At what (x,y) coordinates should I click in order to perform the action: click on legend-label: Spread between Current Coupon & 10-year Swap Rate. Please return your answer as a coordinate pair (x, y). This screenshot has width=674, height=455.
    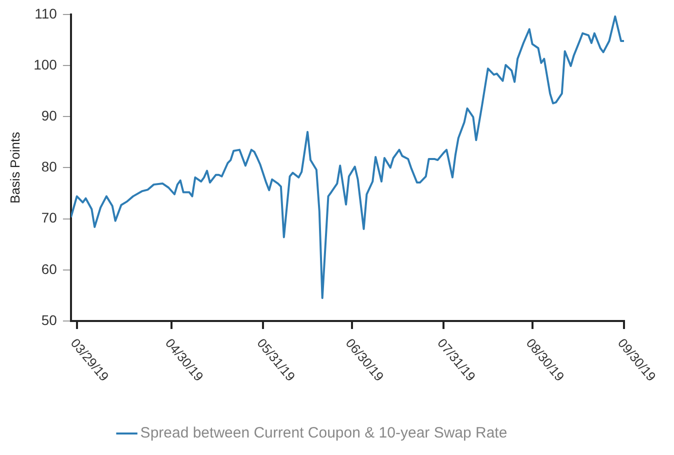
    Looking at the image, I should click on (324, 433).